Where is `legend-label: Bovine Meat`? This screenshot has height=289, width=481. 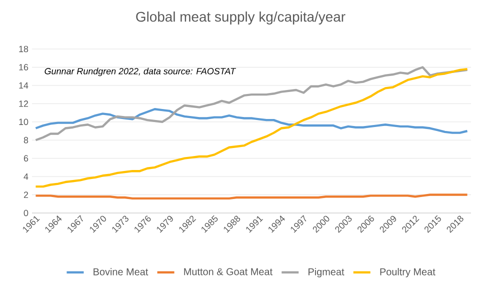 legend-label: Bovine Meat is located at coordinates (121, 272).